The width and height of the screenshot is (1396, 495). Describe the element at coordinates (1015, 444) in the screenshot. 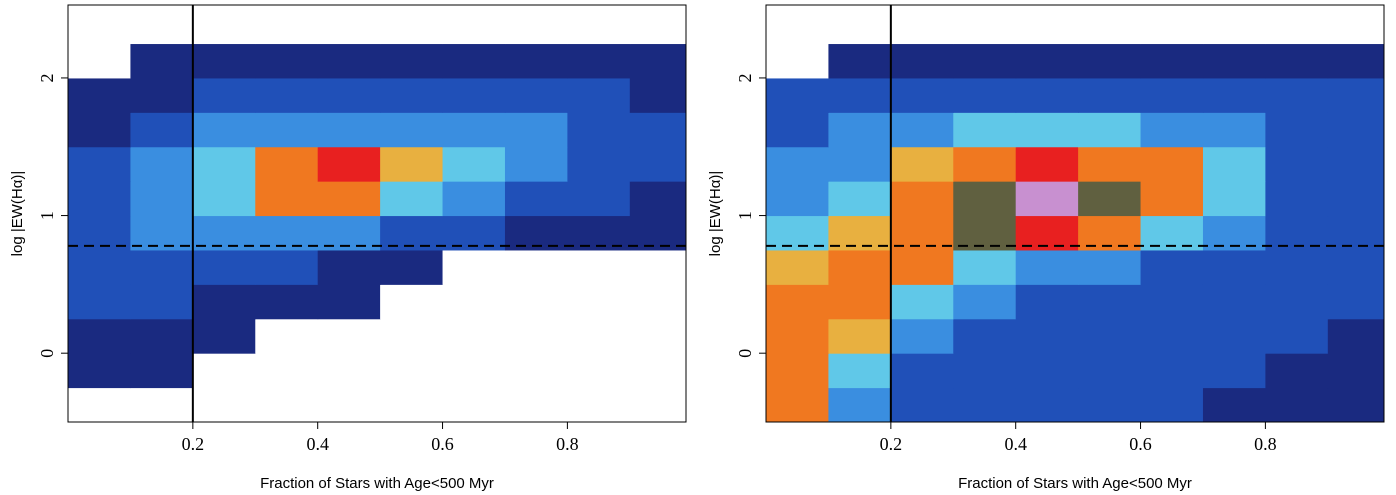

I see `x-tick-label: 0.4` at that location.